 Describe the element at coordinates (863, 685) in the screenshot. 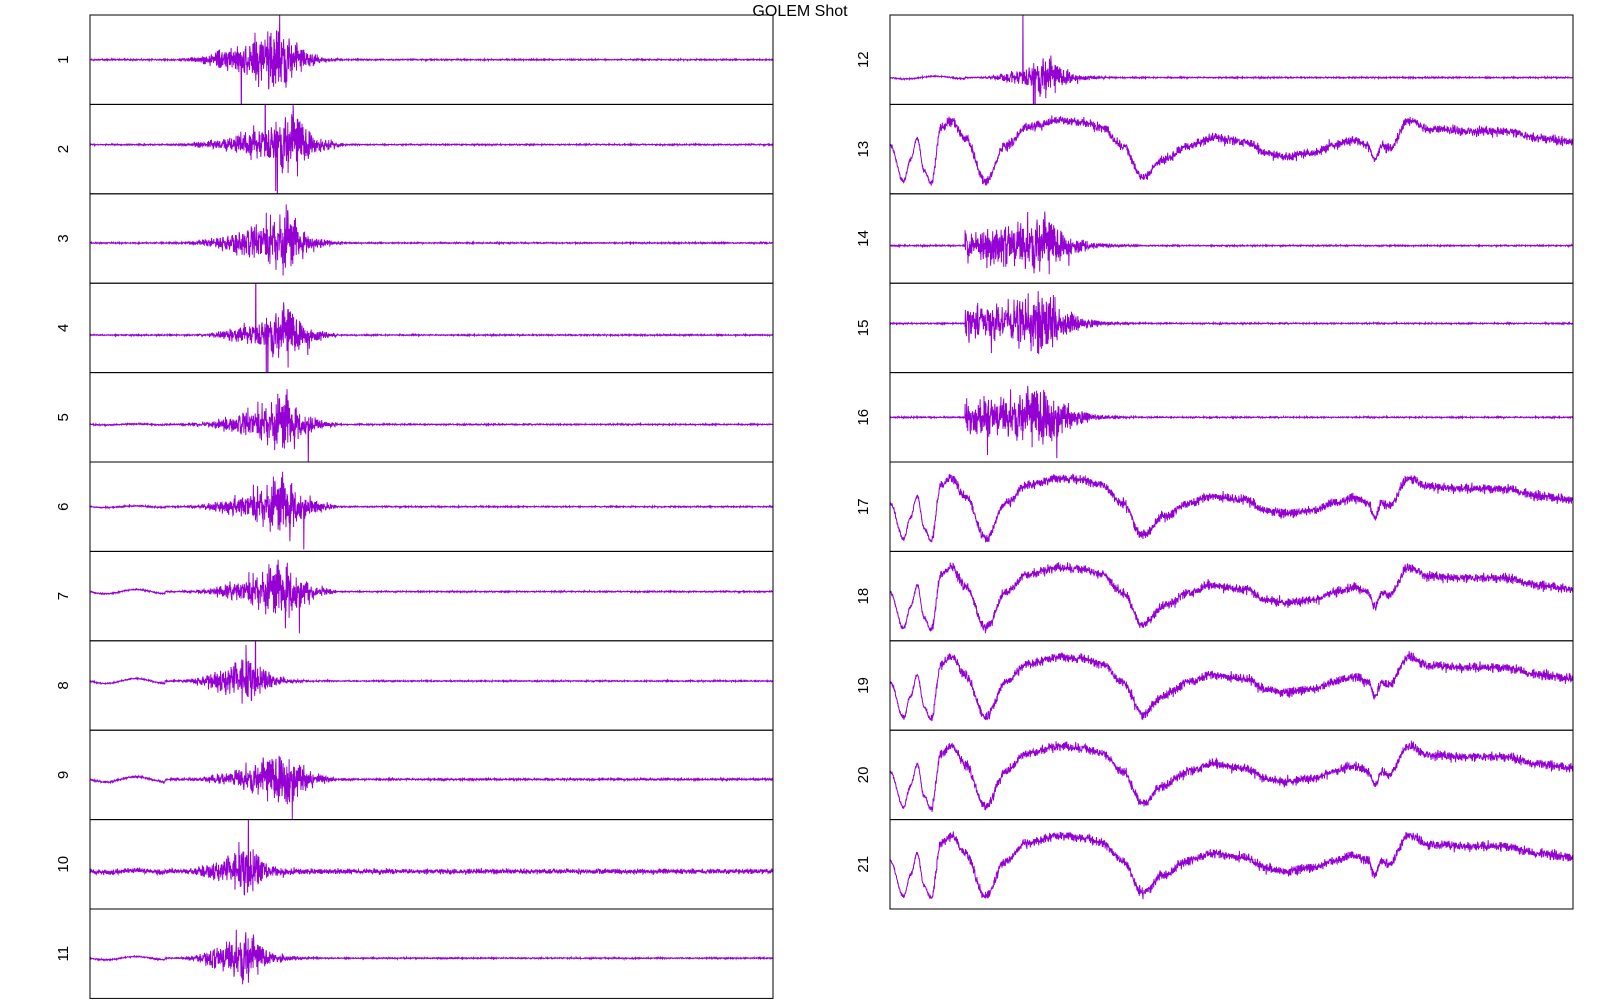

I see `panel-label-19: 19` at that location.